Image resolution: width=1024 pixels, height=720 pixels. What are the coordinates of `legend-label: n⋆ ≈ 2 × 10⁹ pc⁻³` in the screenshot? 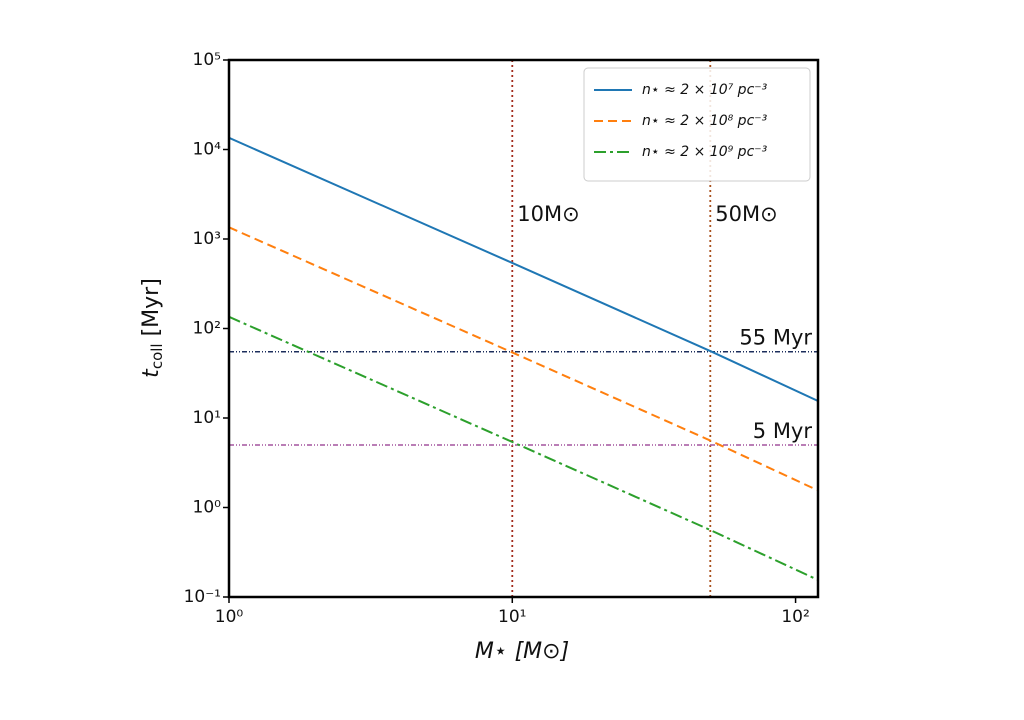 It's located at (705, 152).